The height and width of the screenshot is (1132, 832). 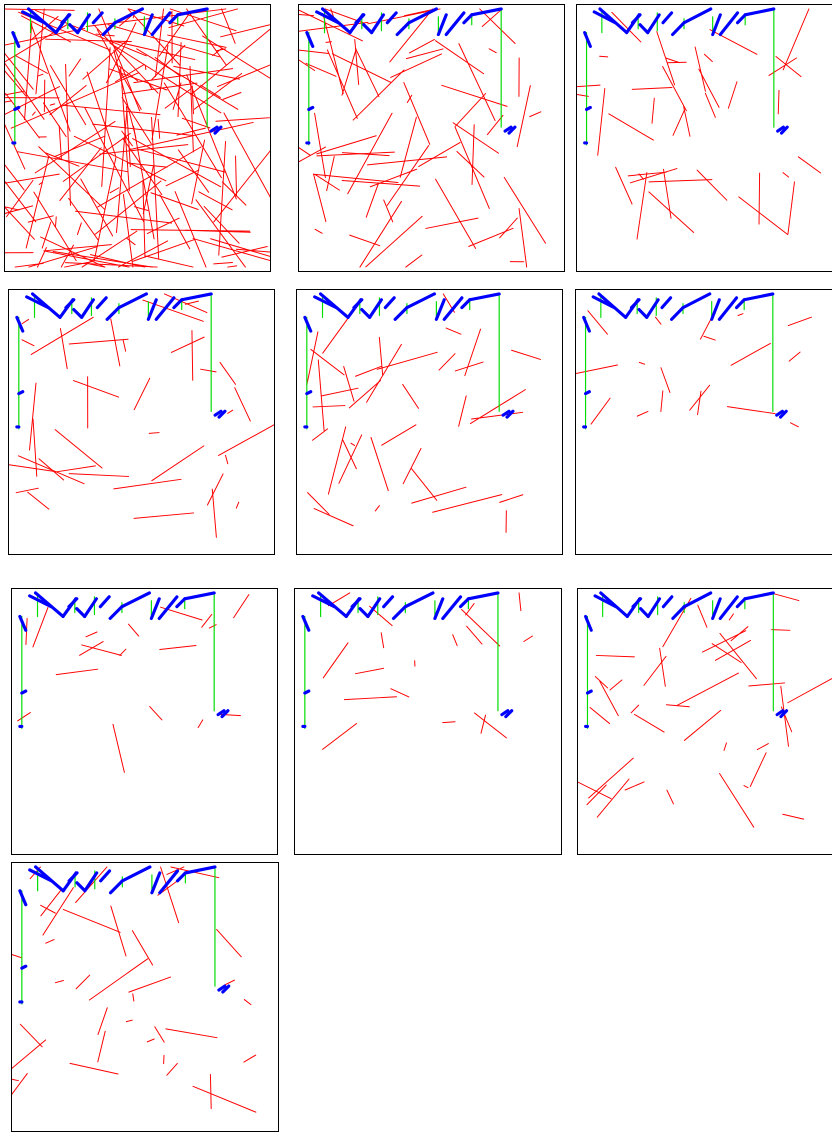 I want to click on panel-3-canvas, so click(x=704, y=138).